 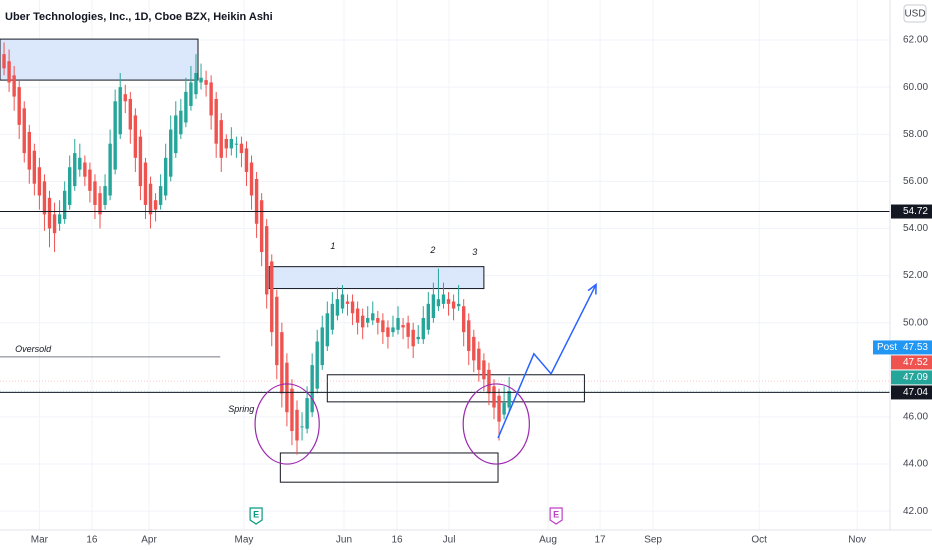 What do you see at coordinates (915, 362) in the screenshot?
I see `price-label: 47.52` at bounding box center [915, 362].